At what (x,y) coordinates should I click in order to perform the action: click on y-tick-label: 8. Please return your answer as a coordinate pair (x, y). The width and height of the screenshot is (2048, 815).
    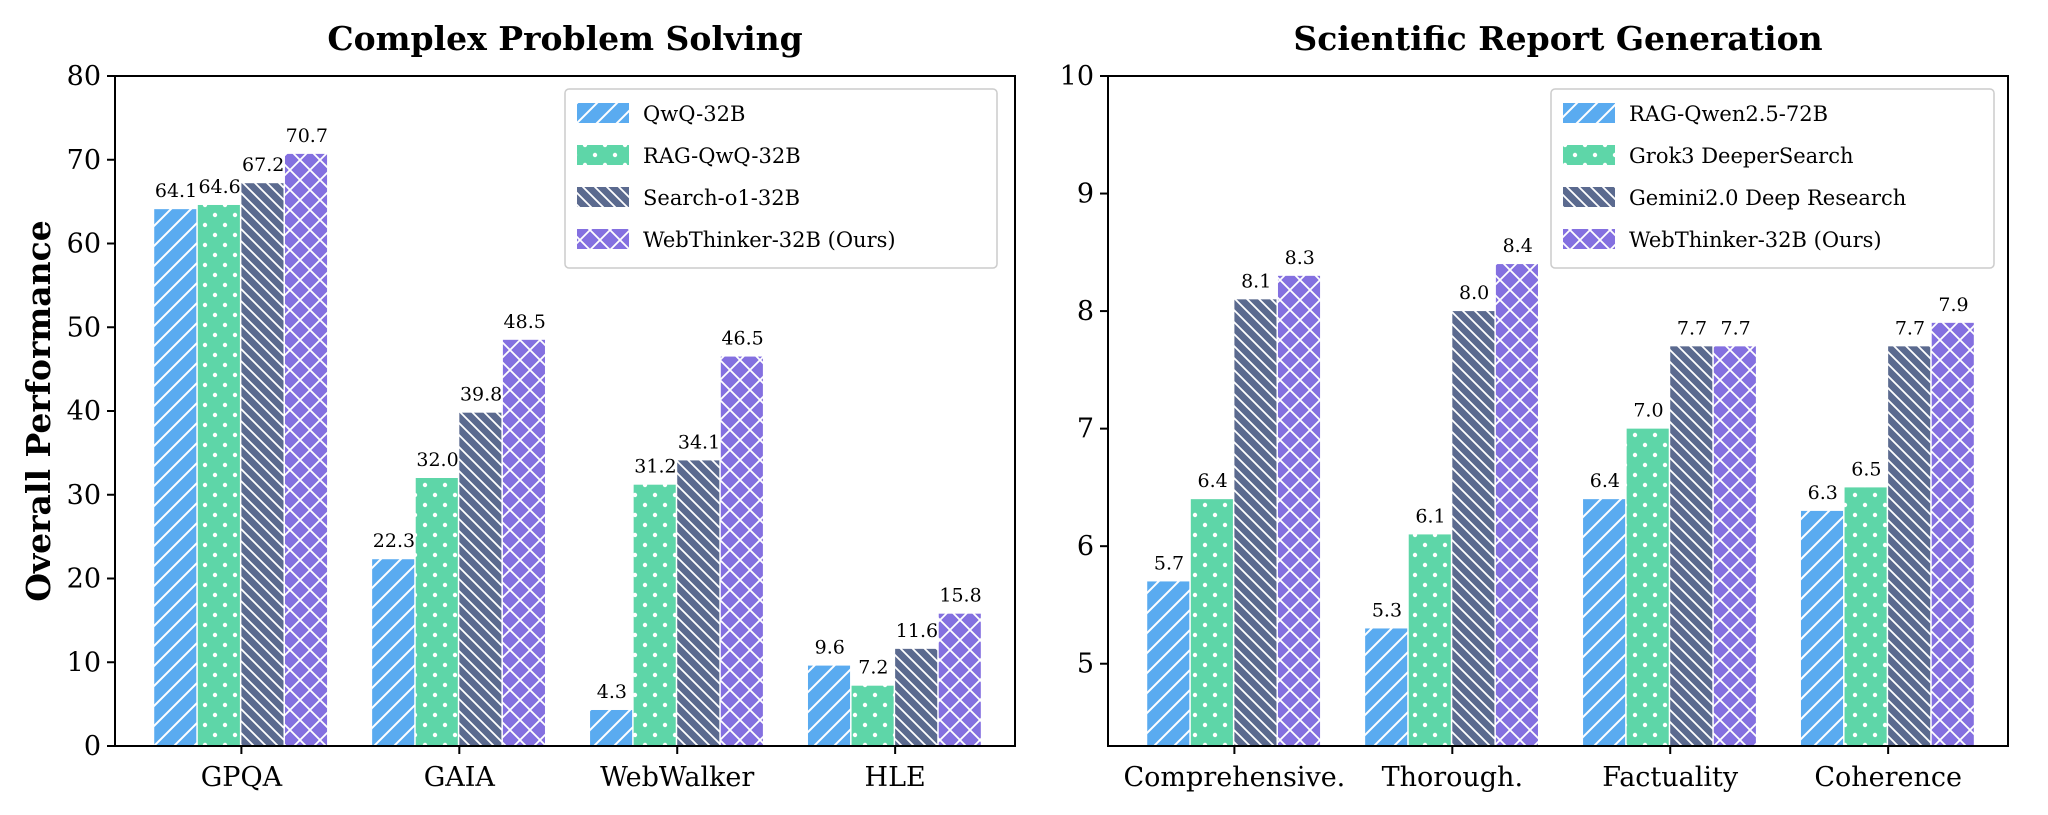
    Looking at the image, I should click on (1085, 311).